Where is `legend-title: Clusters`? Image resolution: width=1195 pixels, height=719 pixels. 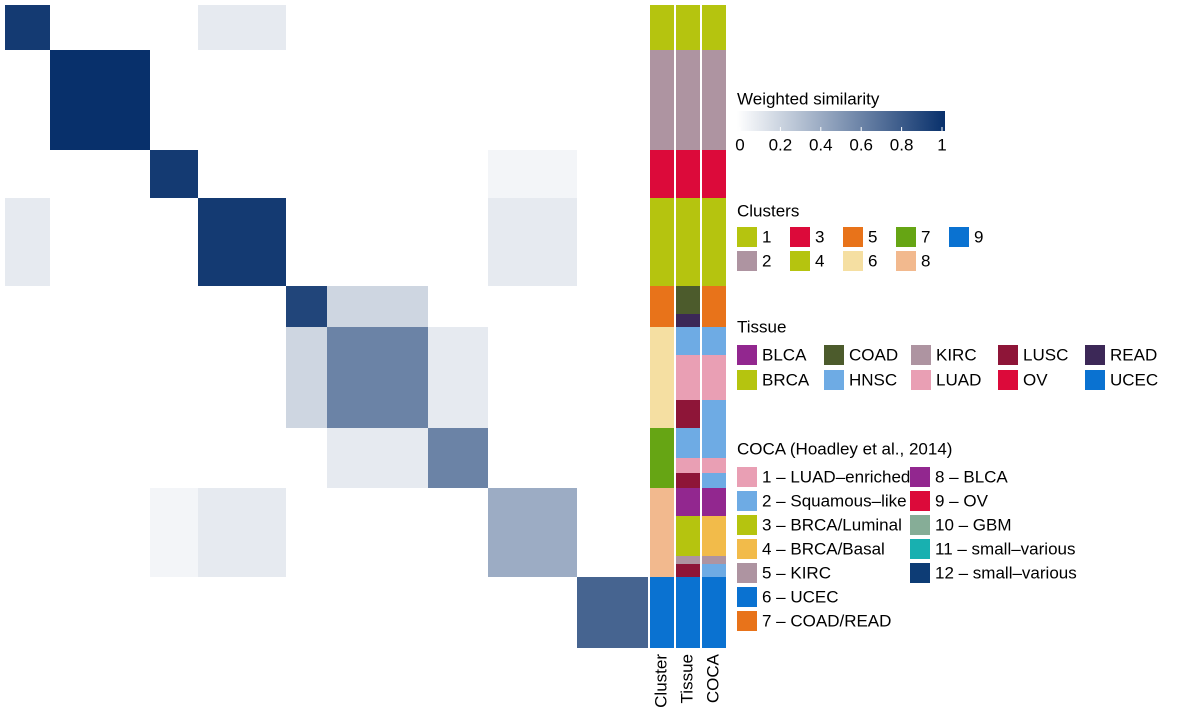 legend-title: Clusters is located at coordinates (768, 210).